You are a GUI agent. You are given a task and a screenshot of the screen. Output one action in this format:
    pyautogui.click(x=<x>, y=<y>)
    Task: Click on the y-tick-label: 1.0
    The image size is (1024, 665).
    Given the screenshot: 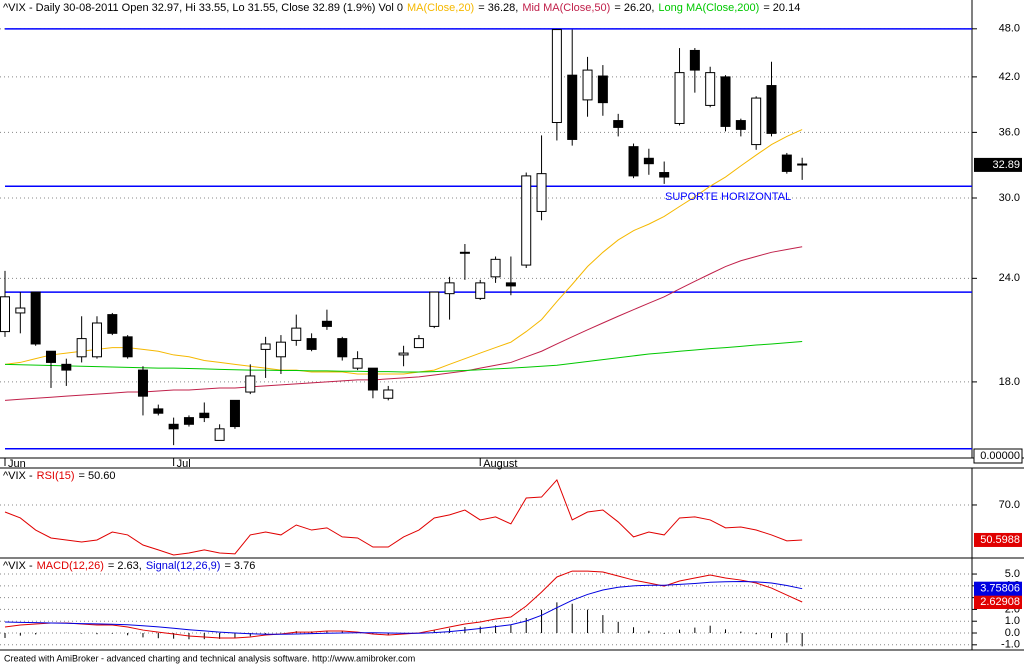 What is the action you would take?
    pyautogui.click(x=1012, y=621)
    